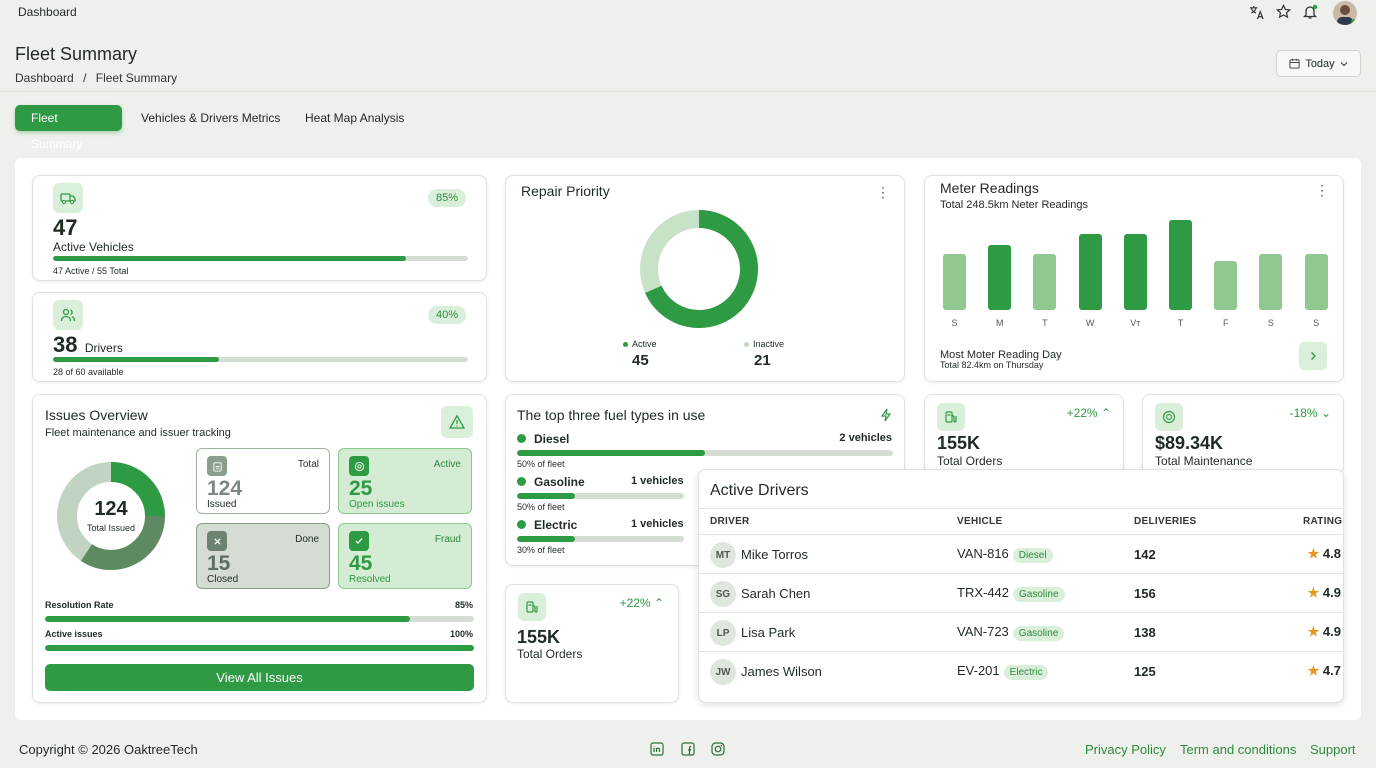 The image size is (1376, 768). What do you see at coordinates (1014, 205) in the screenshot?
I see `meter-subtitle: Total 248.5km Neter Readings` at bounding box center [1014, 205].